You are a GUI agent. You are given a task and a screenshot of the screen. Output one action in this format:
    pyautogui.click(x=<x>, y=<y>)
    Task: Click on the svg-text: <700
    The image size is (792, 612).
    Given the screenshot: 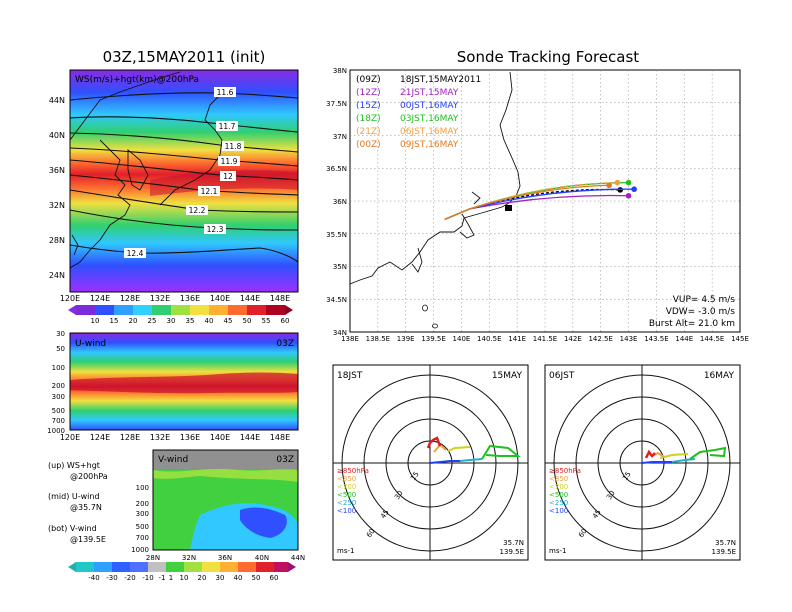 What is the action you would take?
    pyautogui.click(x=558, y=487)
    